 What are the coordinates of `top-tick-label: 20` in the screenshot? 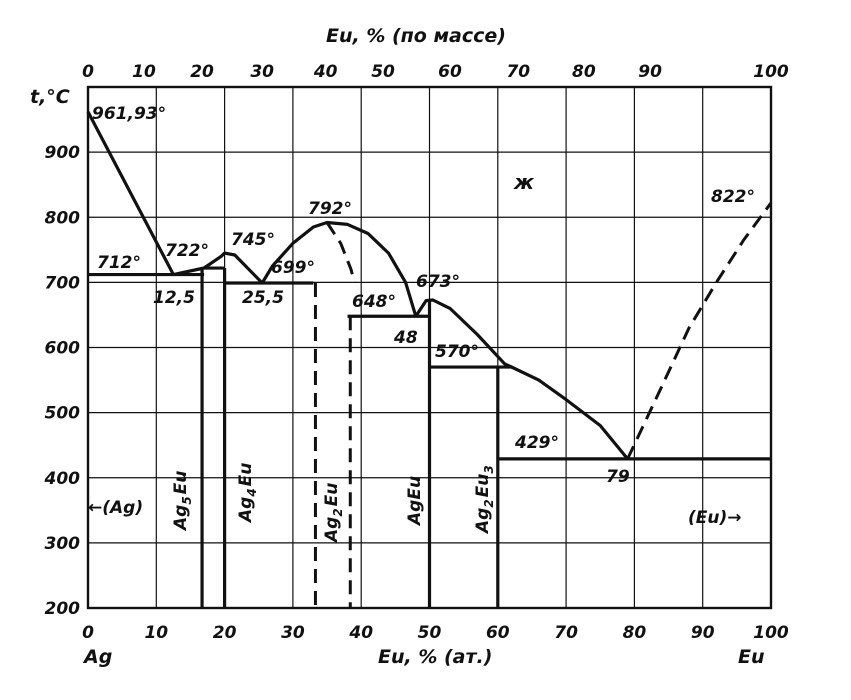 It's located at (202, 72).